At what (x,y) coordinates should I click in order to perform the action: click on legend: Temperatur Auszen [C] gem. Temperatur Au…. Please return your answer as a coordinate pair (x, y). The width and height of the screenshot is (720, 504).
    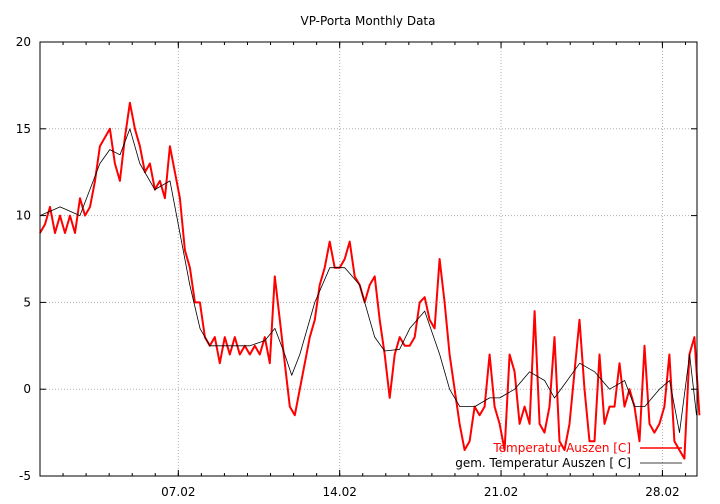
    Looking at the image, I should click on (568, 455).